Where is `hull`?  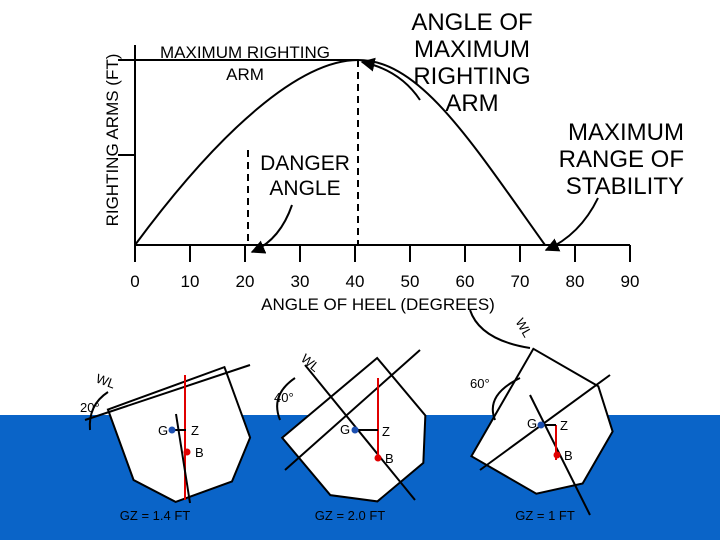
hull is located at coordinates (542, 421).